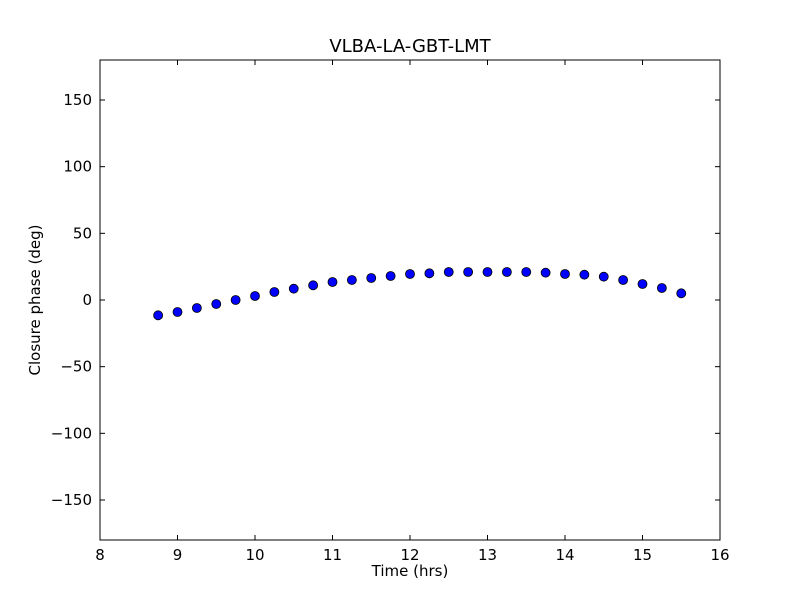 The image size is (800, 605). Describe the element at coordinates (76, 367) in the screenshot. I see `y-tick-label: −50` at that location.